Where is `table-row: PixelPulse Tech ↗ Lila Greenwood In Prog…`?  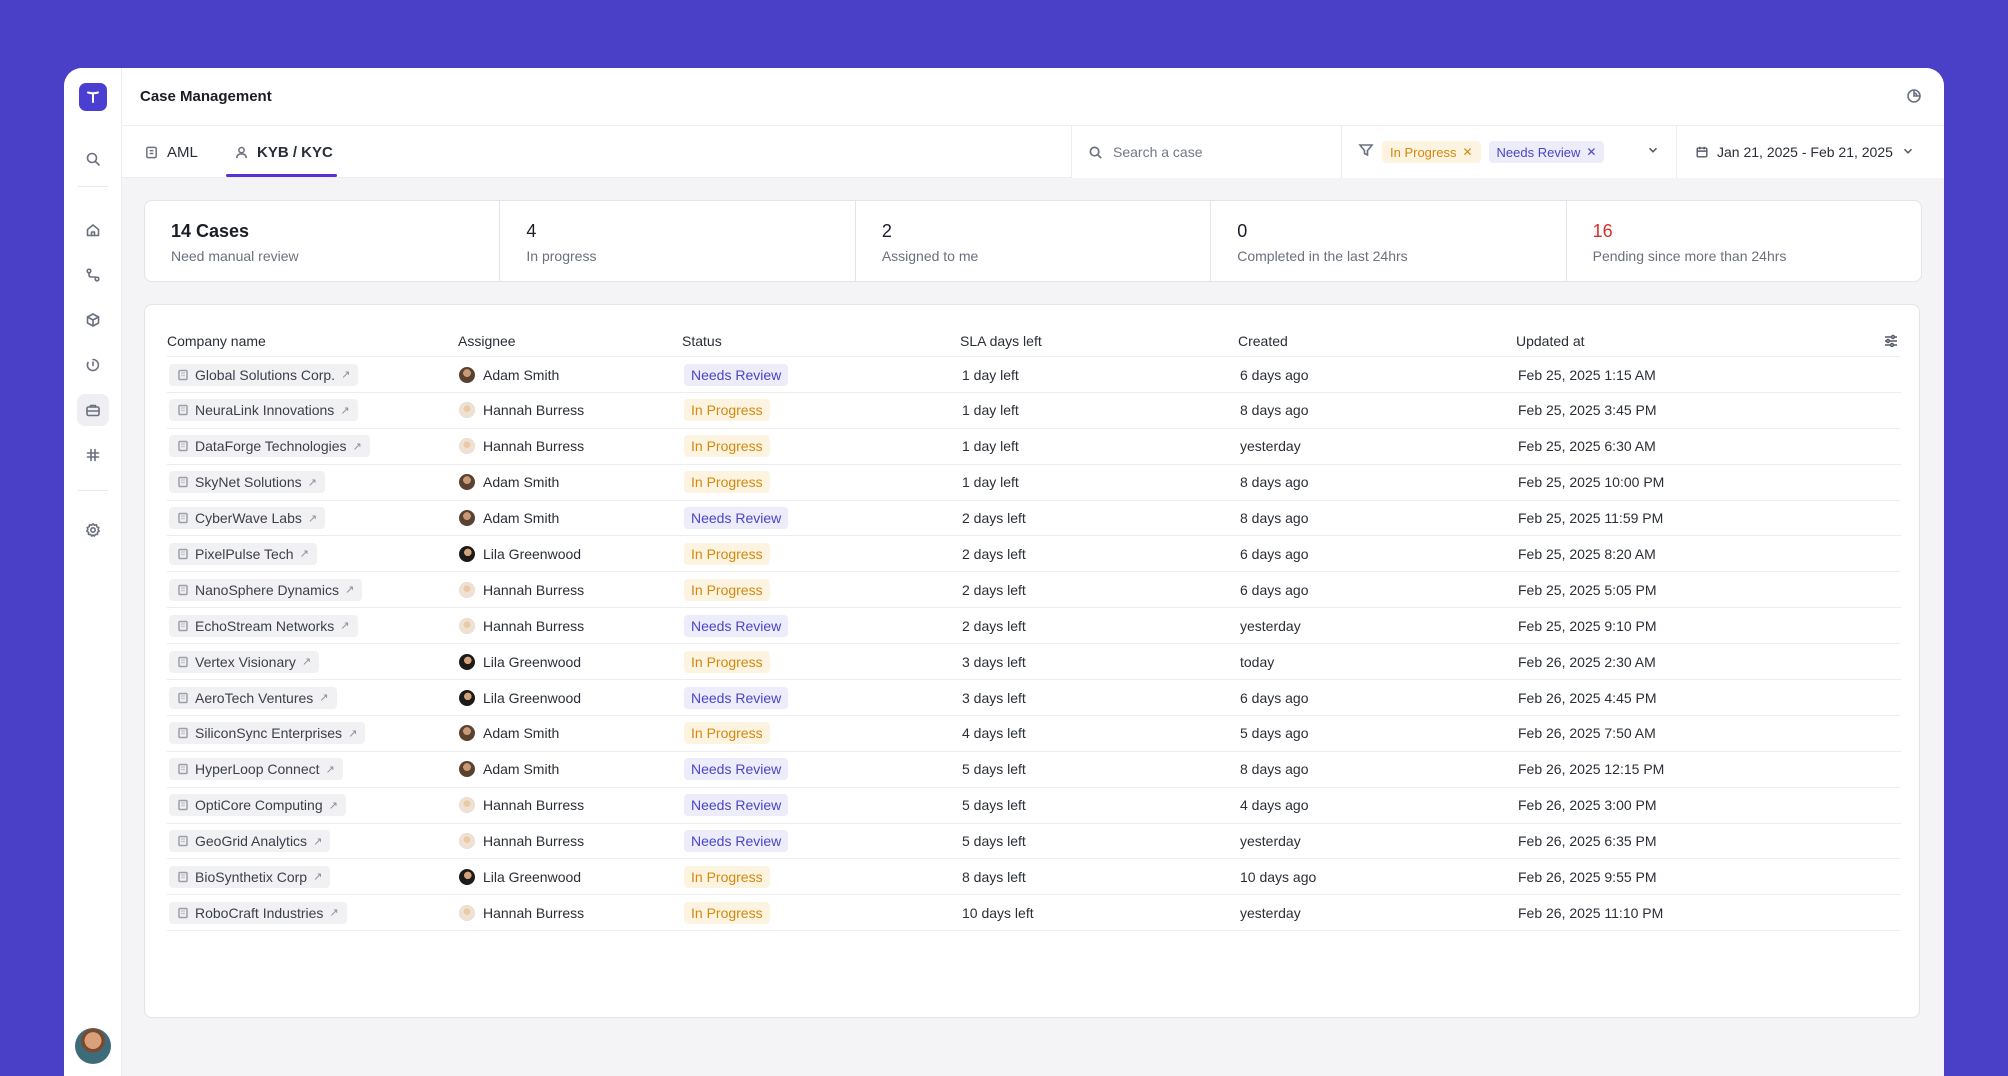
table-row: PixelPulse Tech ↗ Lila Greenwood In Prog… is located at coordinates (1034, 554).